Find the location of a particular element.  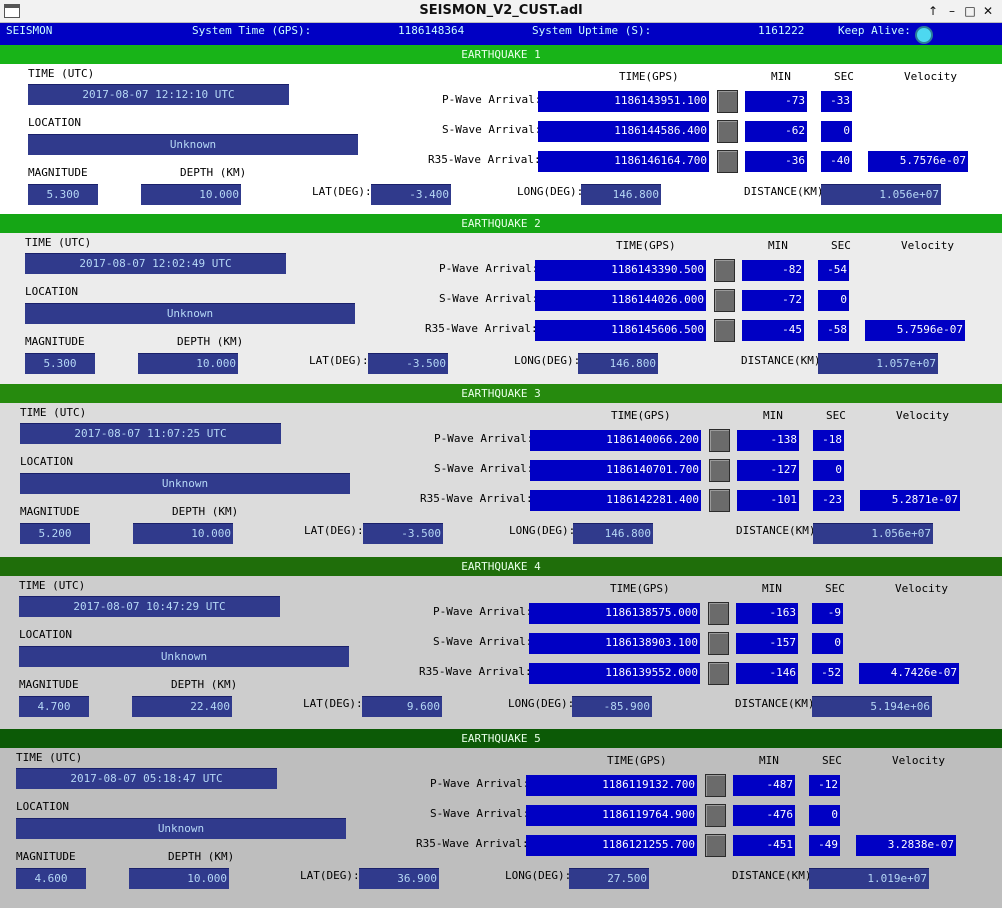

p-wave-gps-field: 1186143951.100 is located at coordinates (623, 101).